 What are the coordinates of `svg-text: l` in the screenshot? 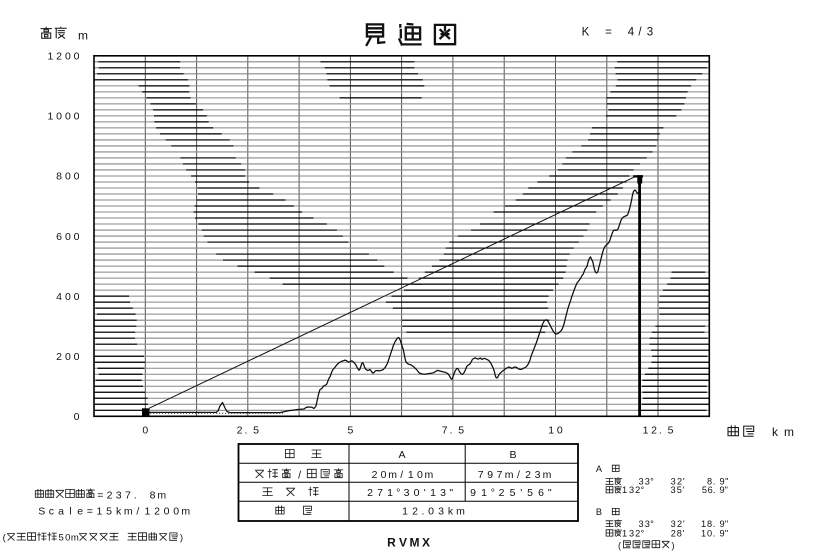 It's located at (70, 512).